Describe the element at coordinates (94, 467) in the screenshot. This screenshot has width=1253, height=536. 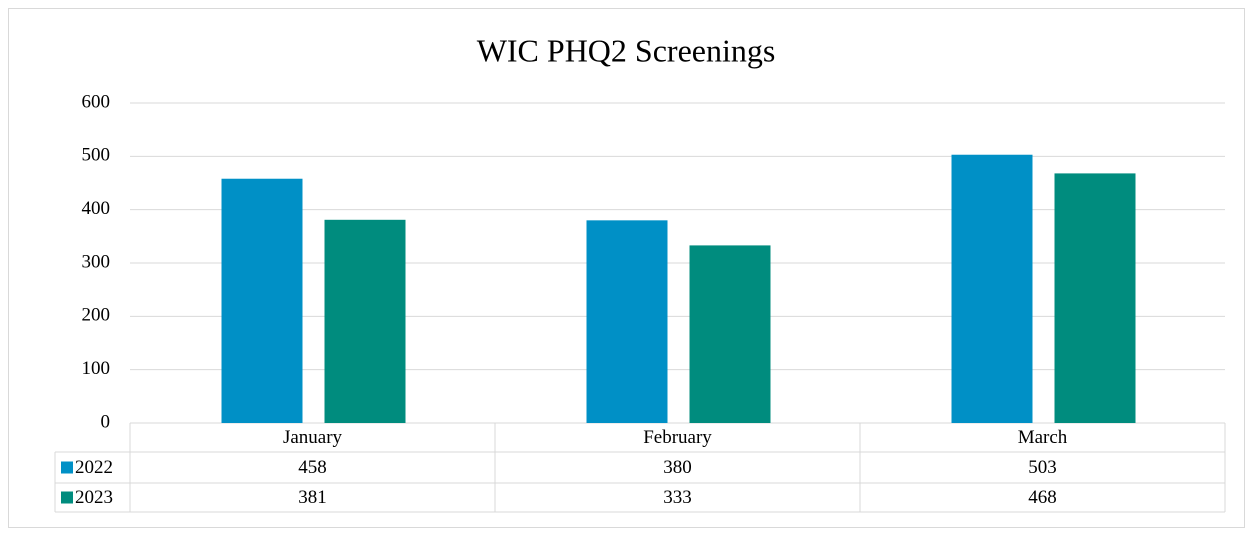
I see `legend-label: 2022` at that location.